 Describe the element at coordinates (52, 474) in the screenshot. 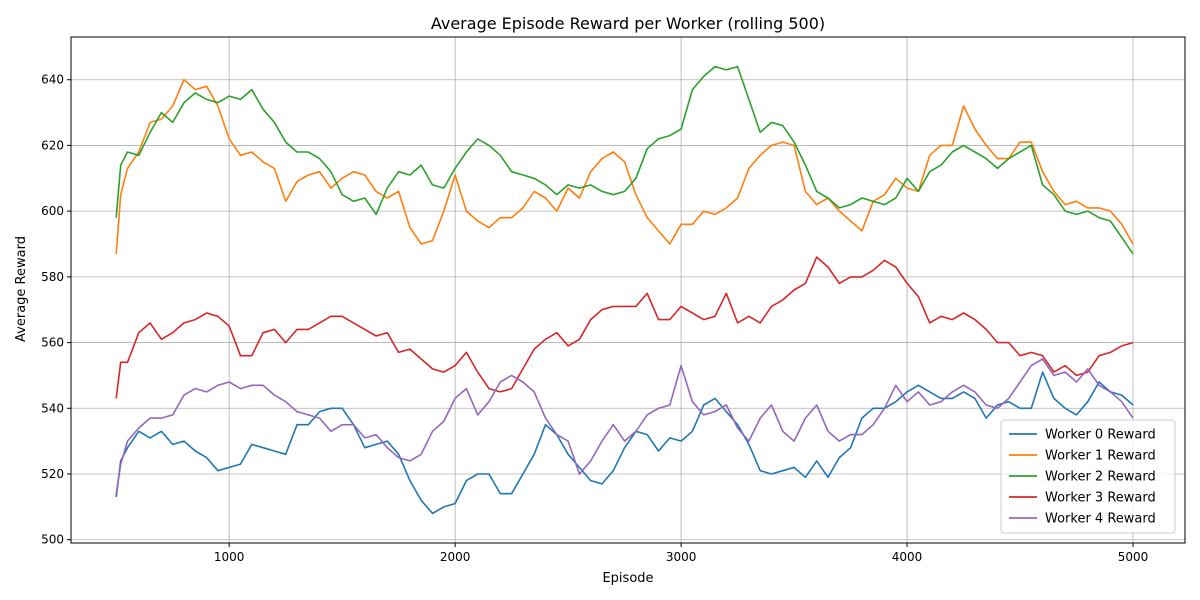

I see `y-tick-label: 520` at that location.